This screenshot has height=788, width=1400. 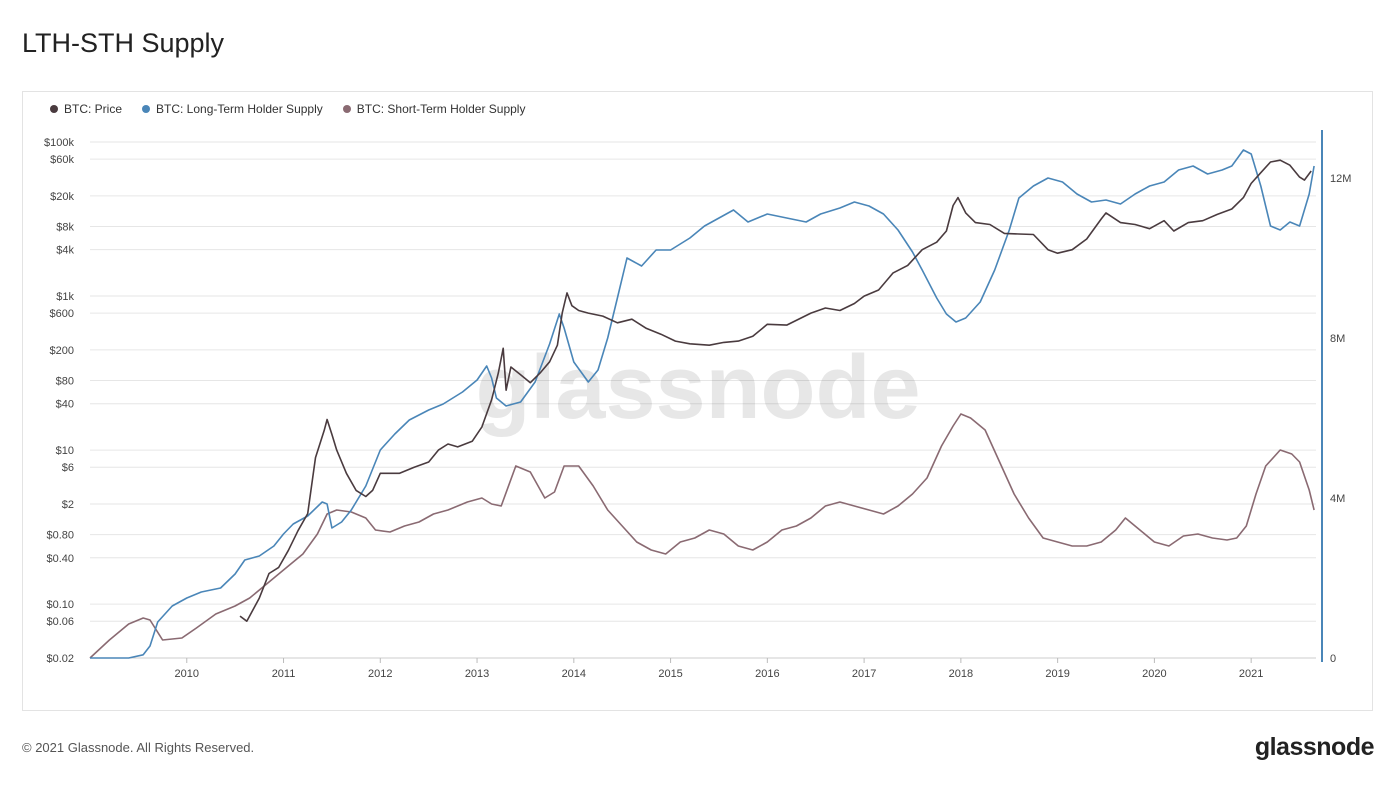 What do you see at coordinates (60, 536) in the screenshot?
I see `y-left-tick-label: $0.80` at bounding box center [60, 536].